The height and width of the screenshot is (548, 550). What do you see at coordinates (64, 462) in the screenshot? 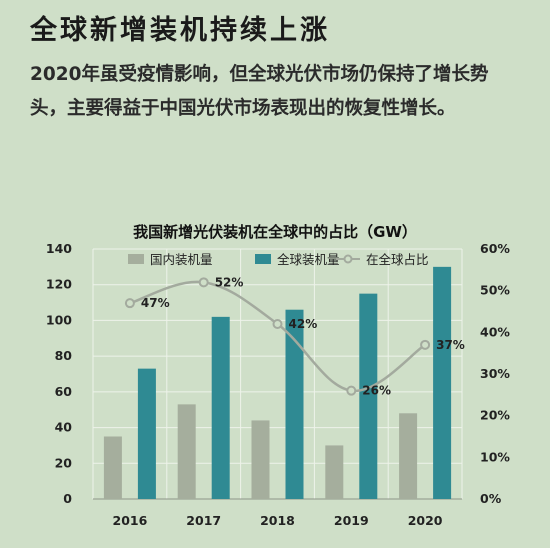
I see `y-tick-label: 20` at bounding box center [64, 462].